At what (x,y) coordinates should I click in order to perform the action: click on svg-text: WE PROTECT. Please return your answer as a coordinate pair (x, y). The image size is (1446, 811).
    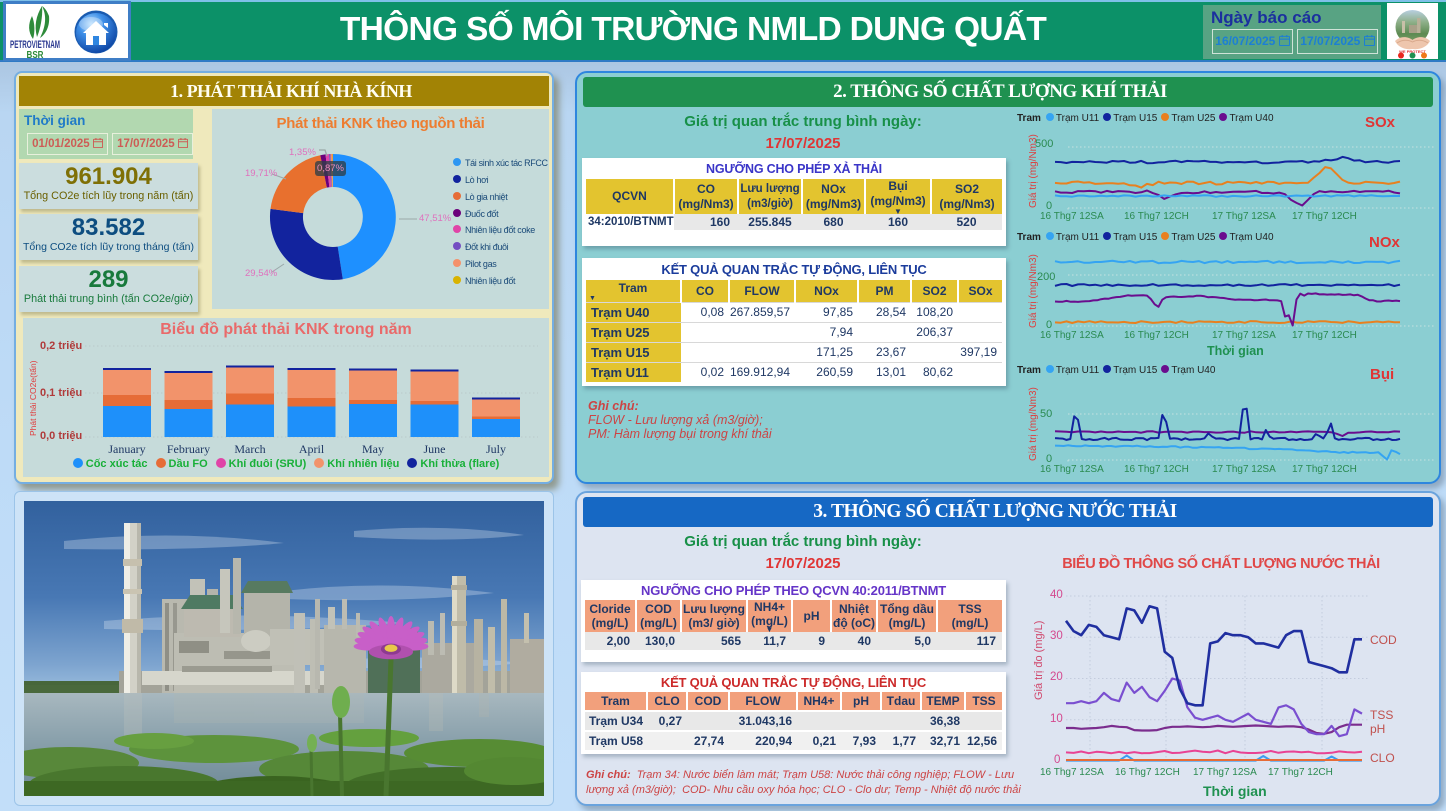
    Looking at the image, I should click on (1412, 51).